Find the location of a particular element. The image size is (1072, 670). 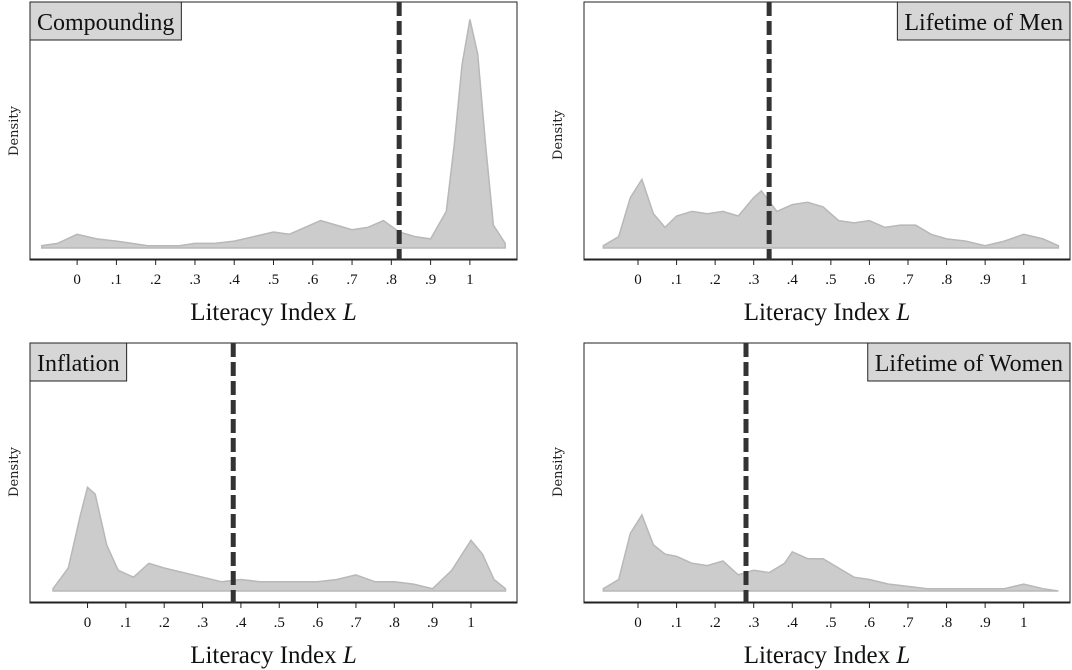

panel-title: Lifetime of Men is located at coordinates (983, 23).